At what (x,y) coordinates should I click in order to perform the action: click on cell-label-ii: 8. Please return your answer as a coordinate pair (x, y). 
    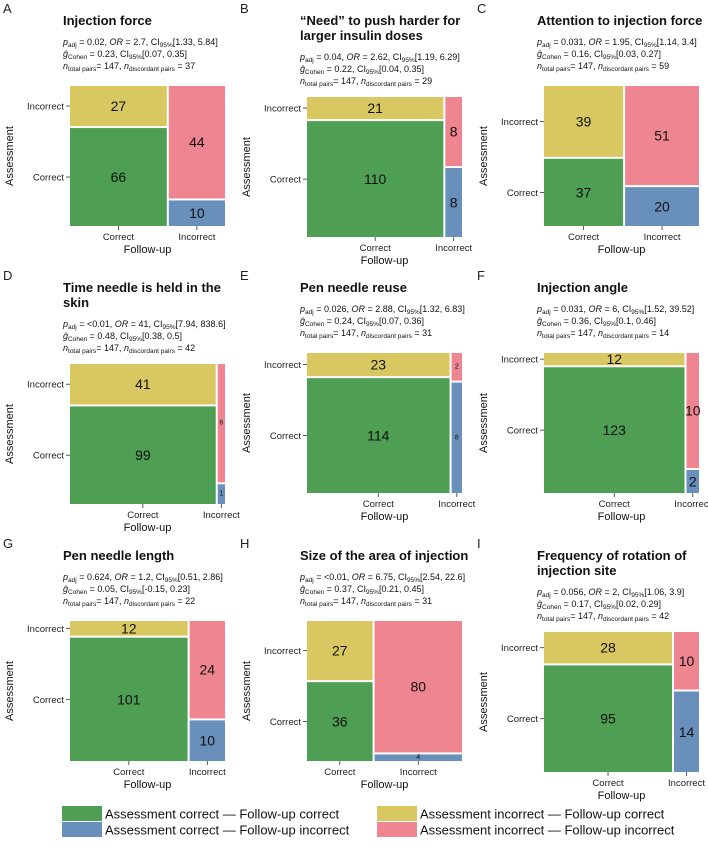
    Looking at the image, I should click on (454, 132).